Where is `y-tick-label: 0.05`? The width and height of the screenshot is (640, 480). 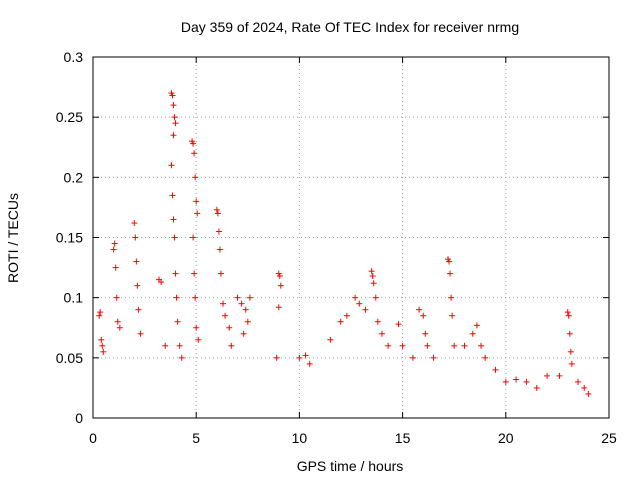
y-tick-label: 0.05 is located at coordinates (69, 358).